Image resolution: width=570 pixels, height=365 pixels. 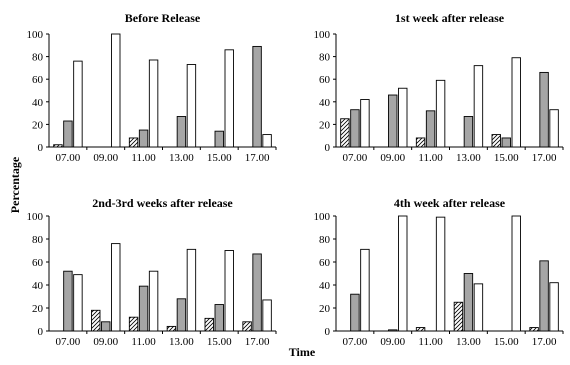 I want to click on bar-15.00-series-1, so click(x=496, y=141).